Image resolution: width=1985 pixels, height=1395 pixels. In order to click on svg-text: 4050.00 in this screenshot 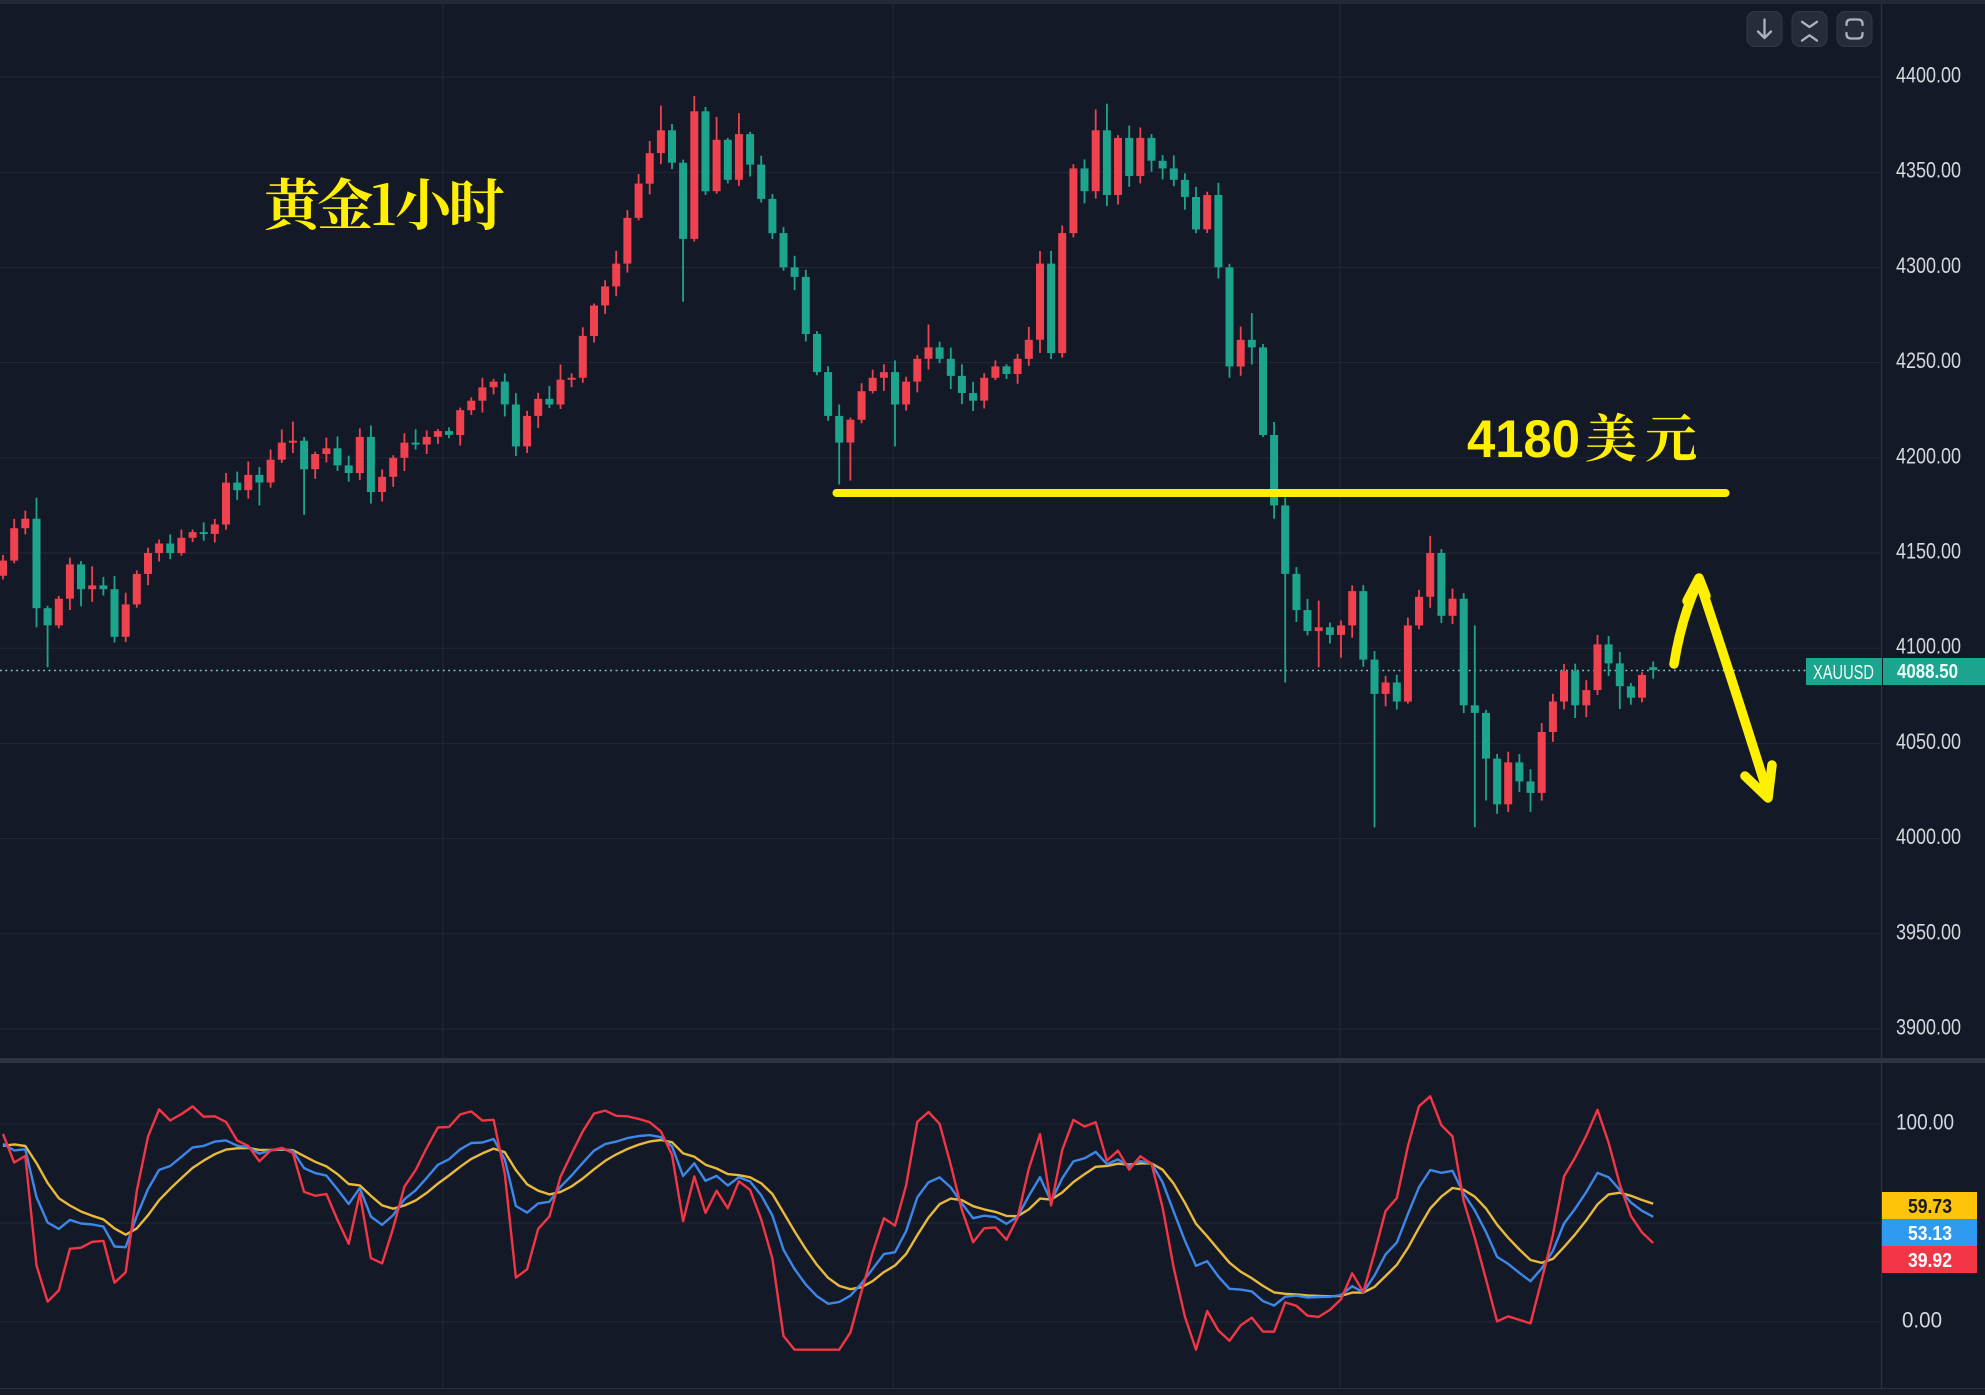, I will do `click(1928, 741)`.